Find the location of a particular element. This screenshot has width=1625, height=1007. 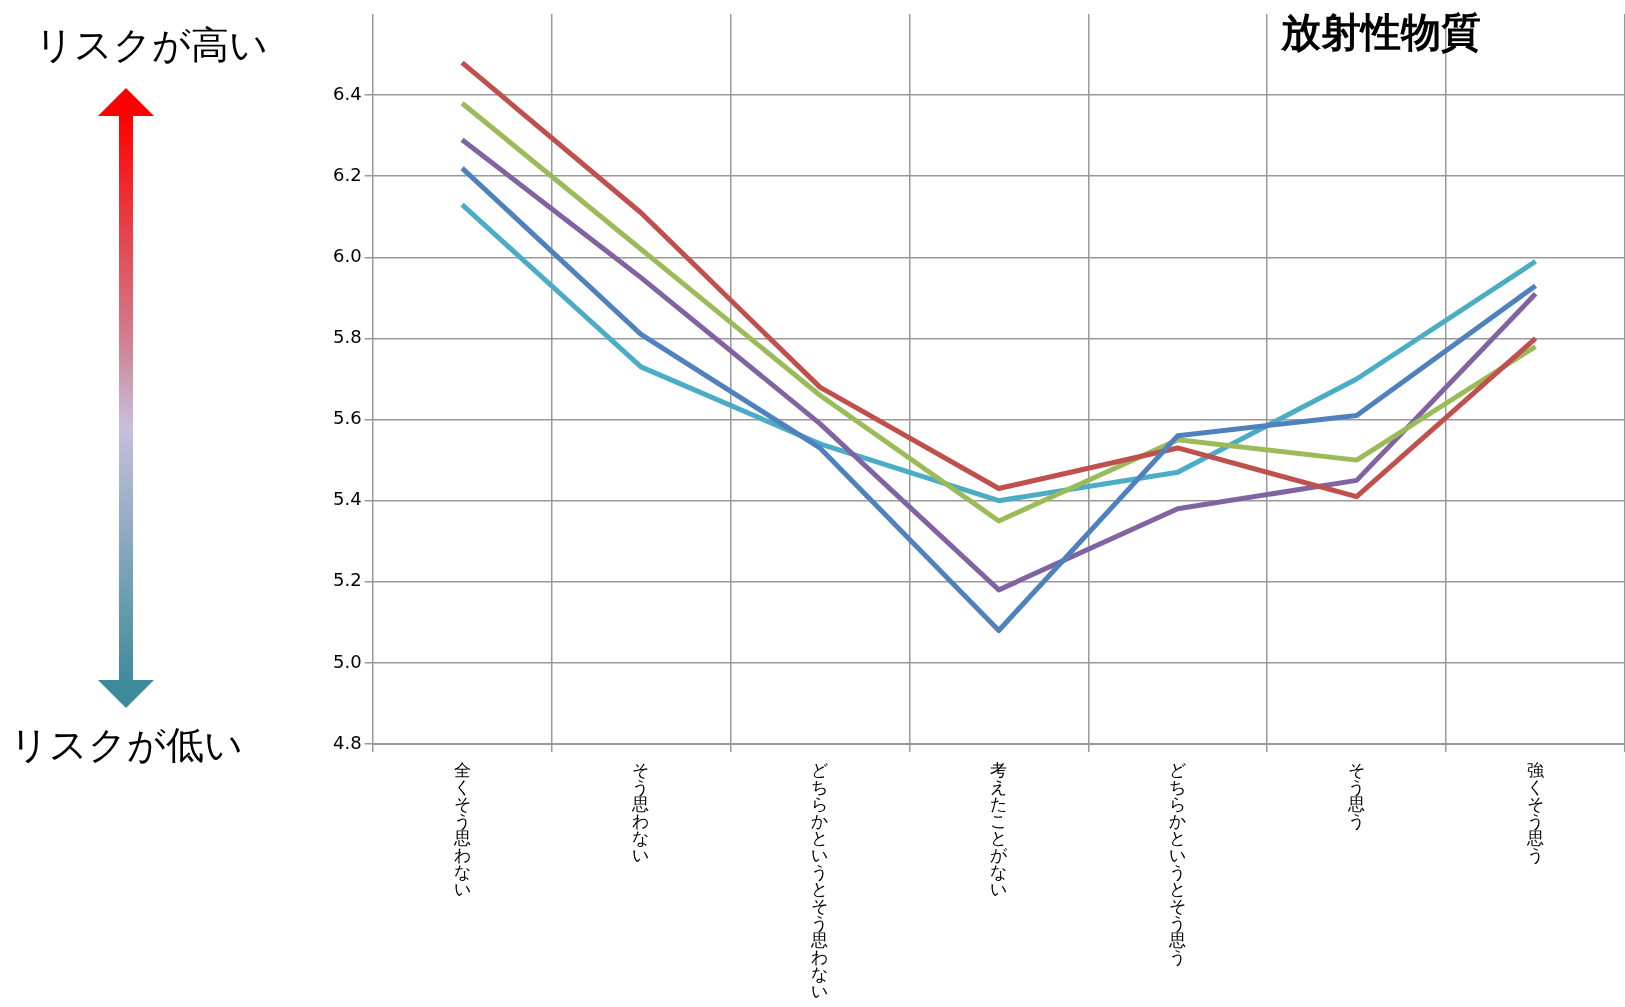

y-tick-label: 6.4 is located at coordinates (347, 93).